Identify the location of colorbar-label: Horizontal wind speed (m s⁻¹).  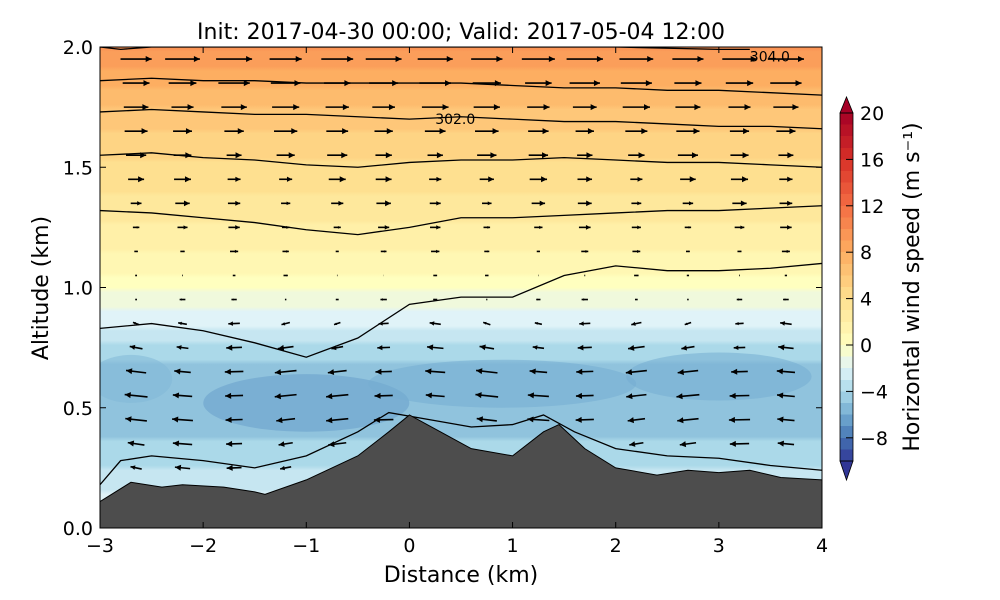
(912, 286).